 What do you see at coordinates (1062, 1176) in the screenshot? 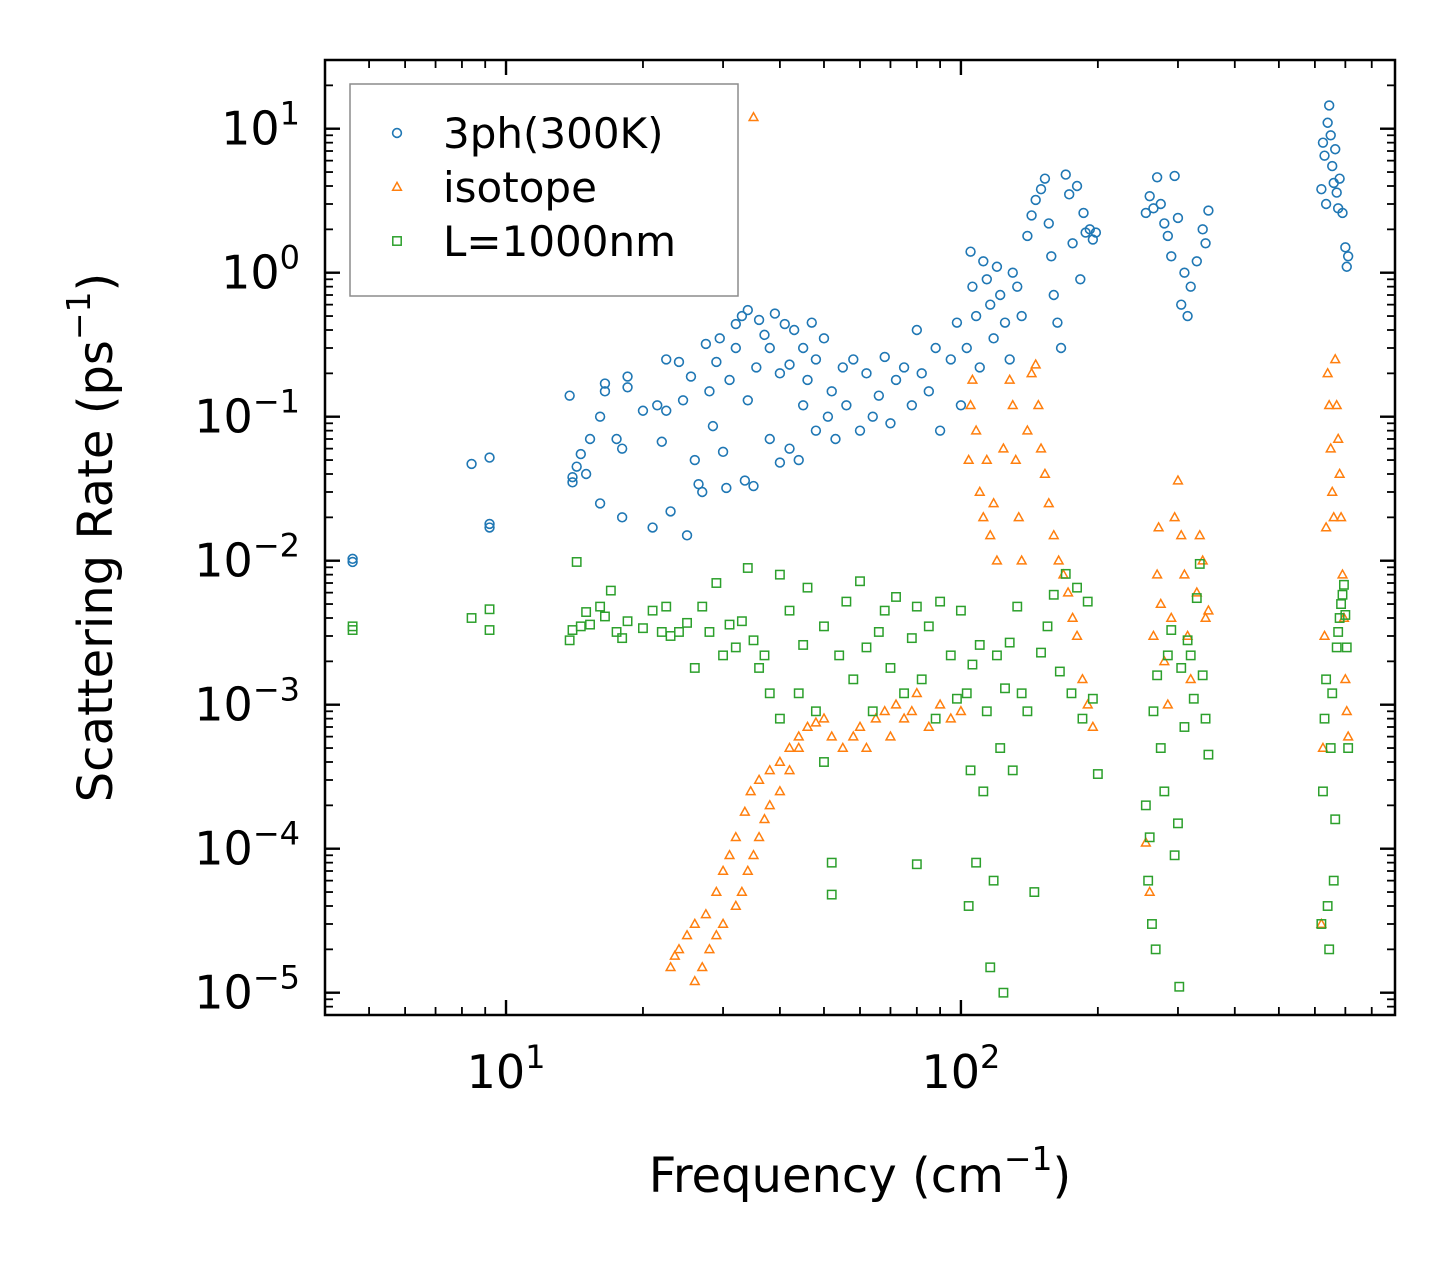
I see `x-axis-label-end: )` at bounding box center [1062, 1176].